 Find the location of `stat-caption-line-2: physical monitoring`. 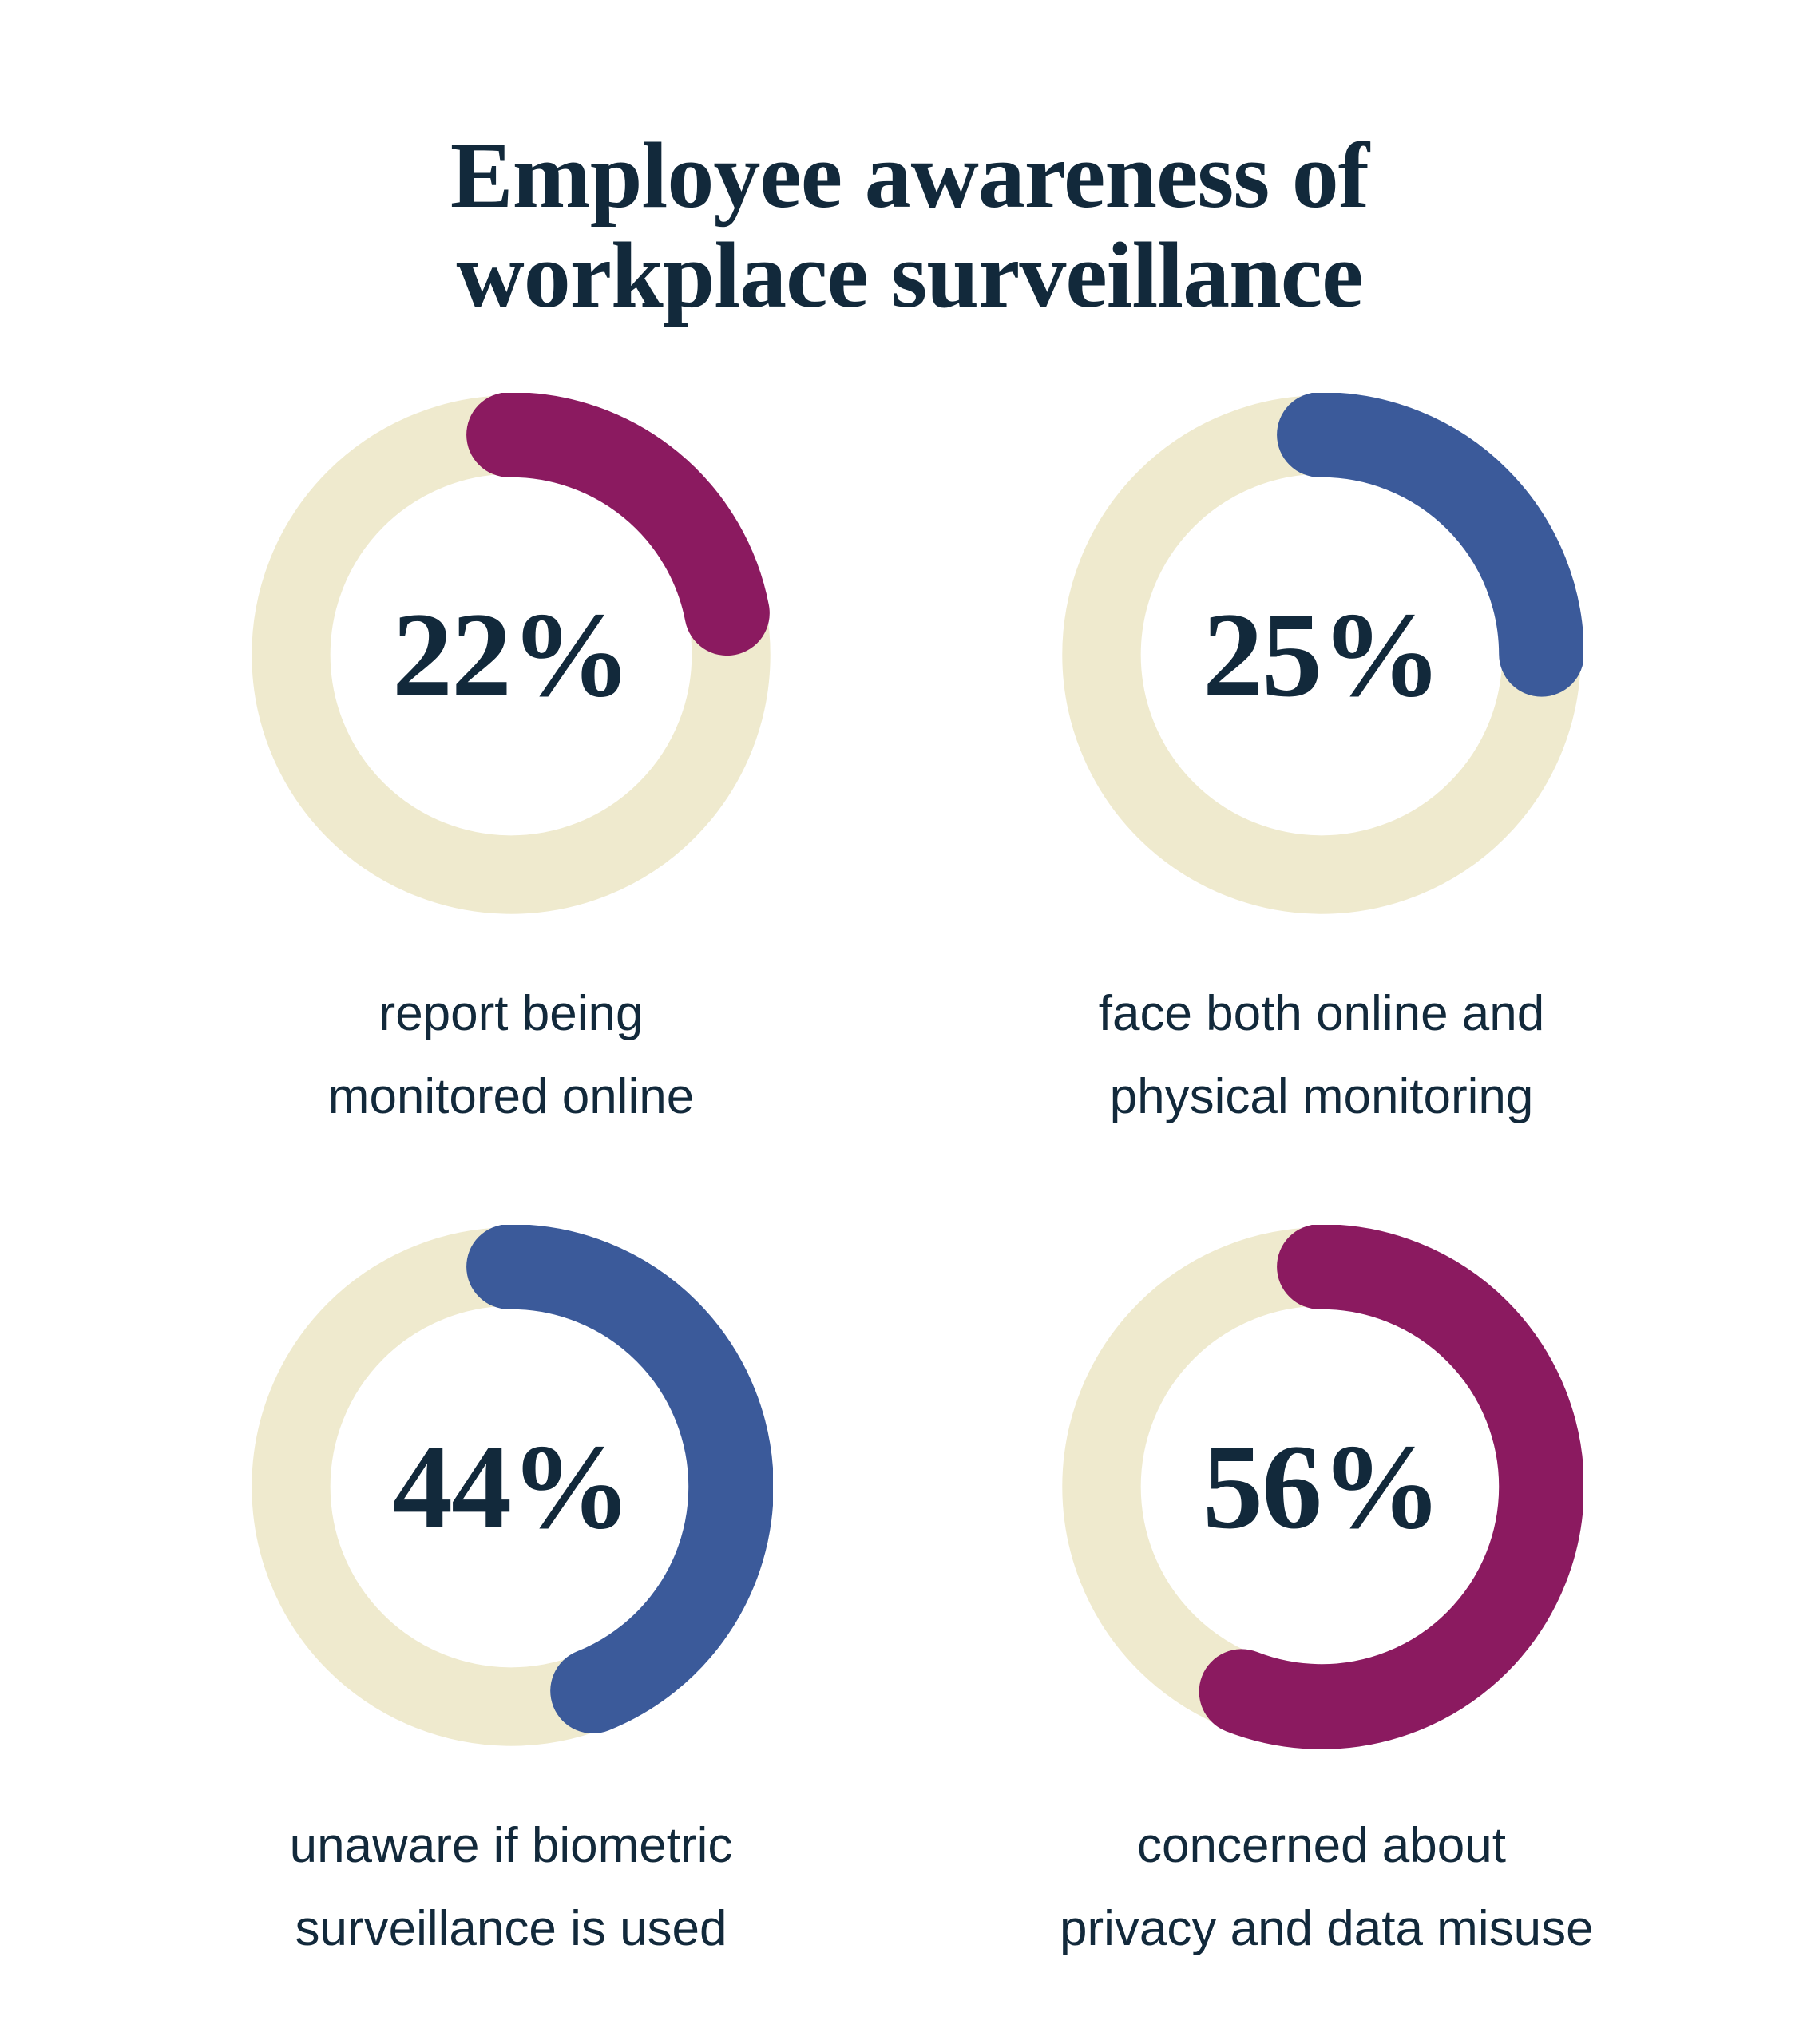

stat-caption-line-2: physical monitoring is located at coordinates (1321, 1097).